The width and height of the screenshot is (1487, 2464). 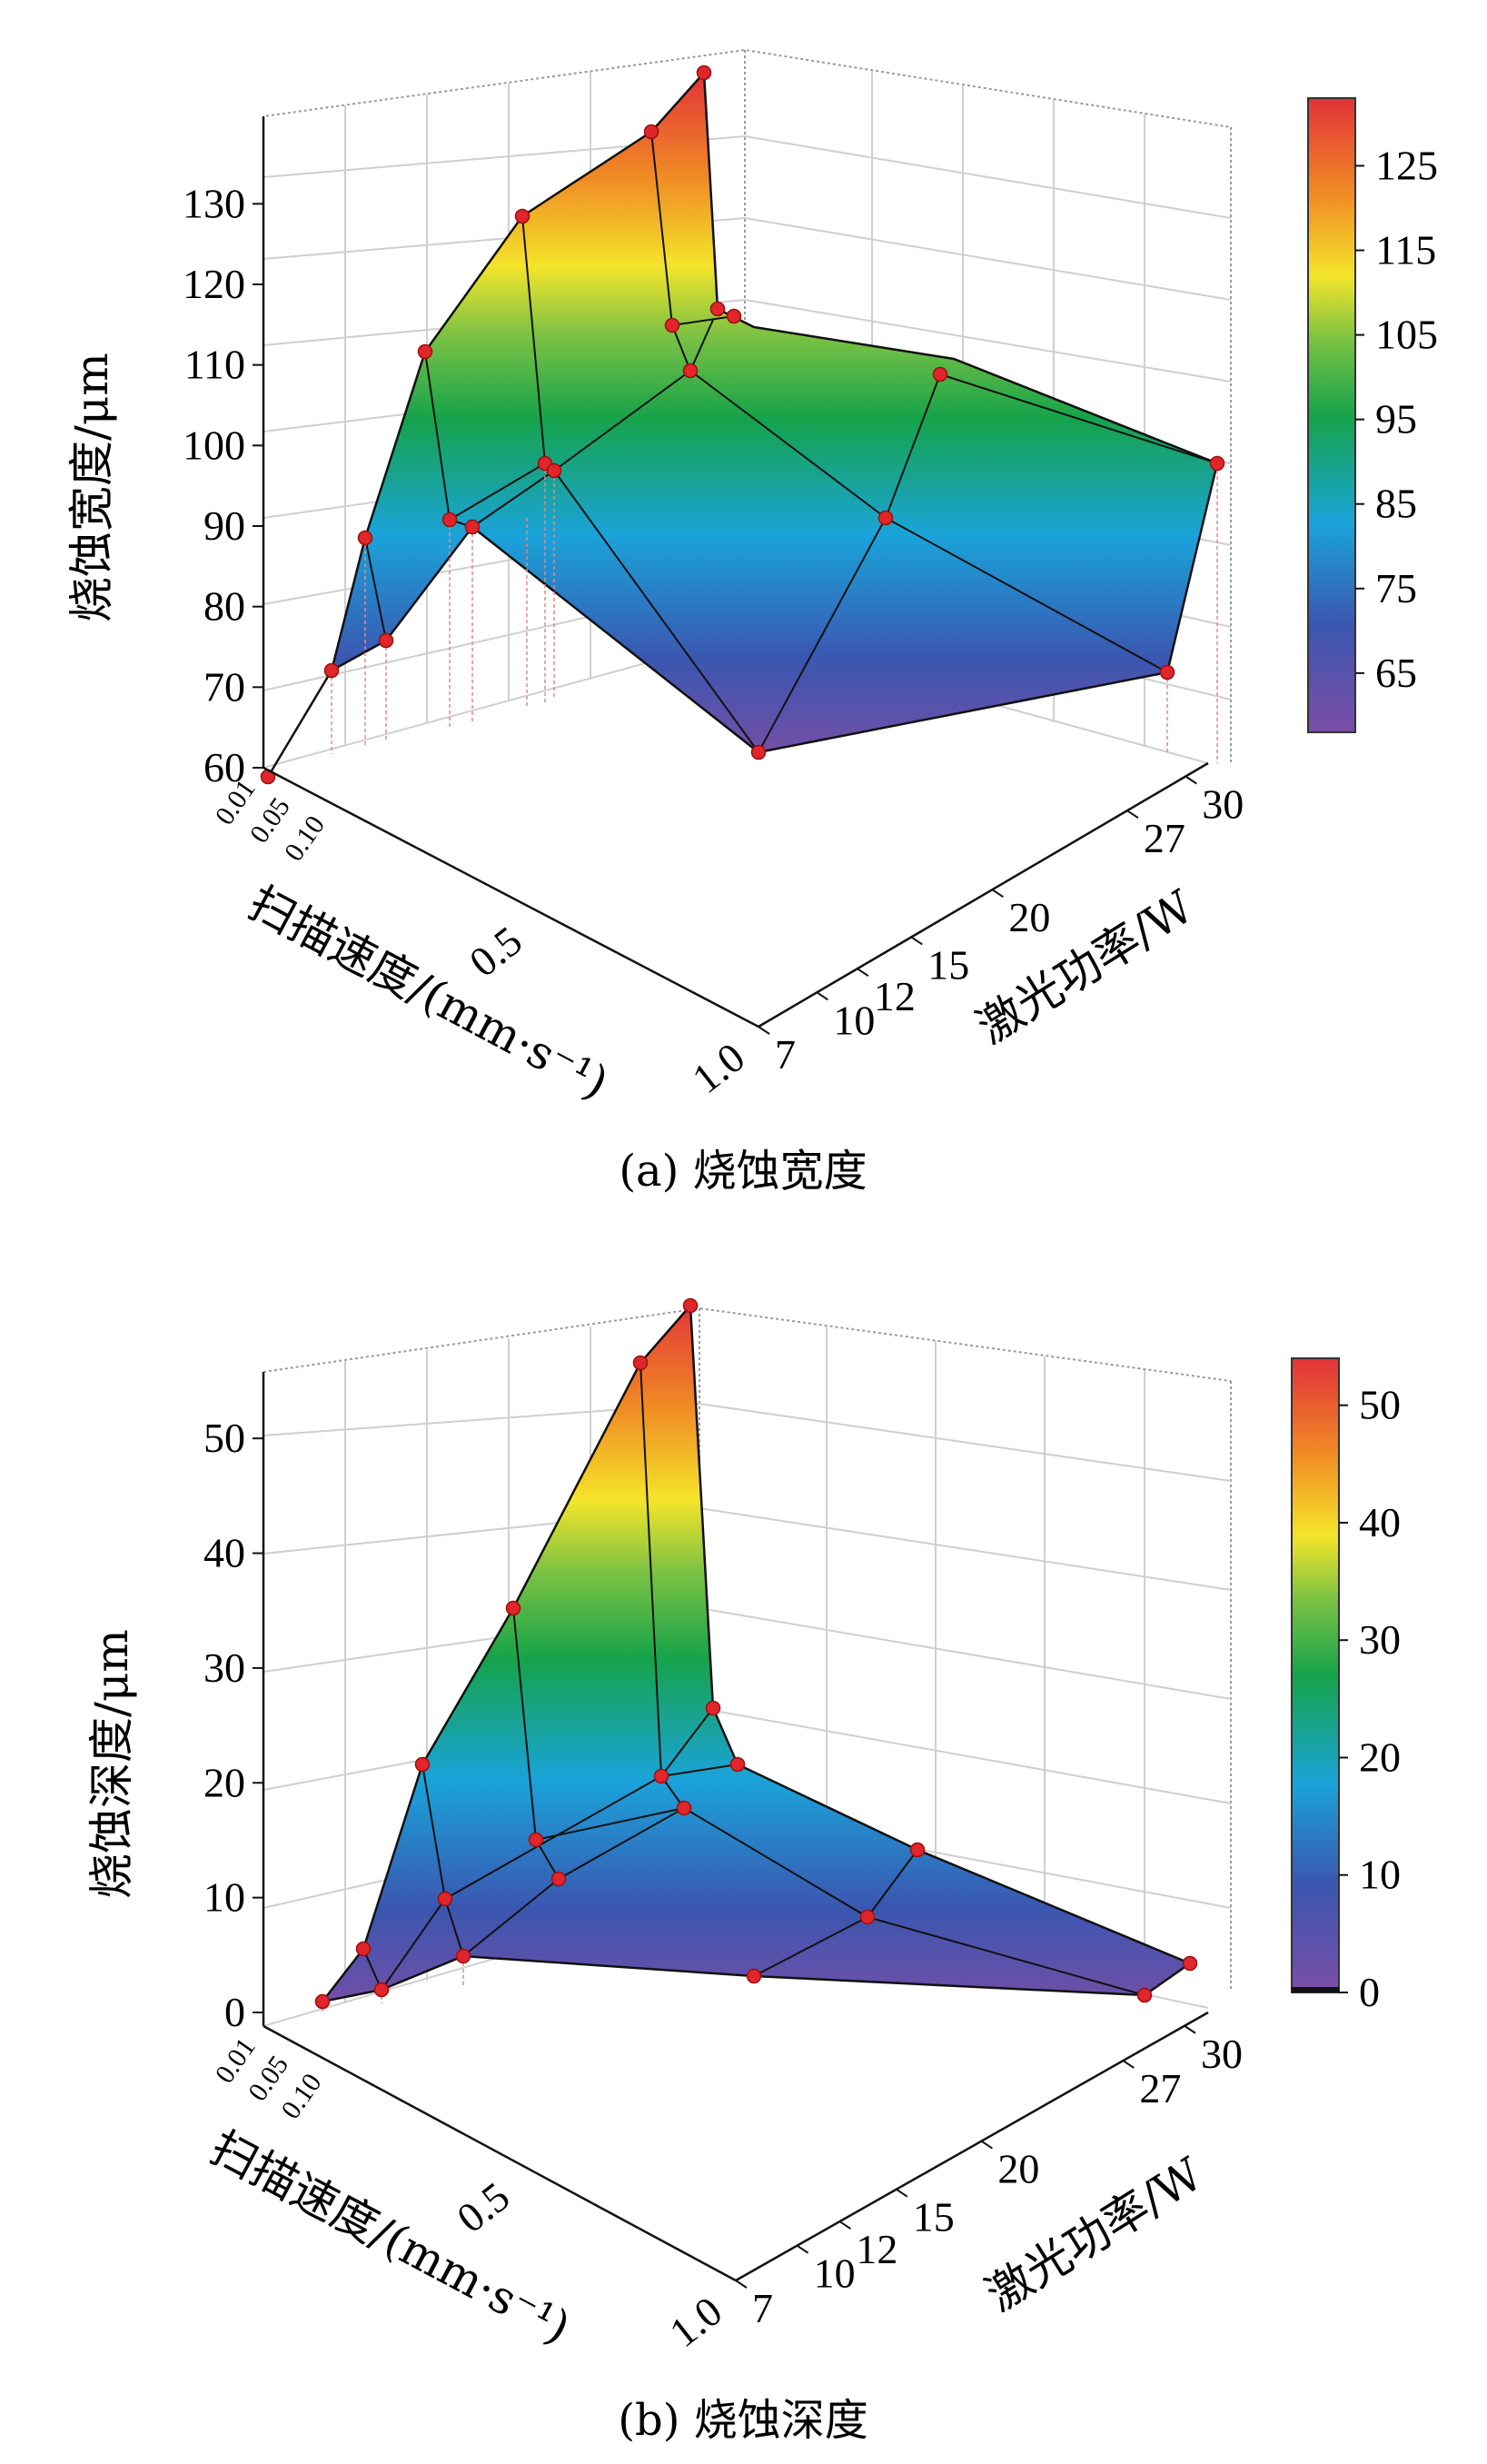 What do you see at coordinates (934, 2217) in the screenshot?
I see `chart-b-power-tick-label: 15` at bounding box center [934, 2217].